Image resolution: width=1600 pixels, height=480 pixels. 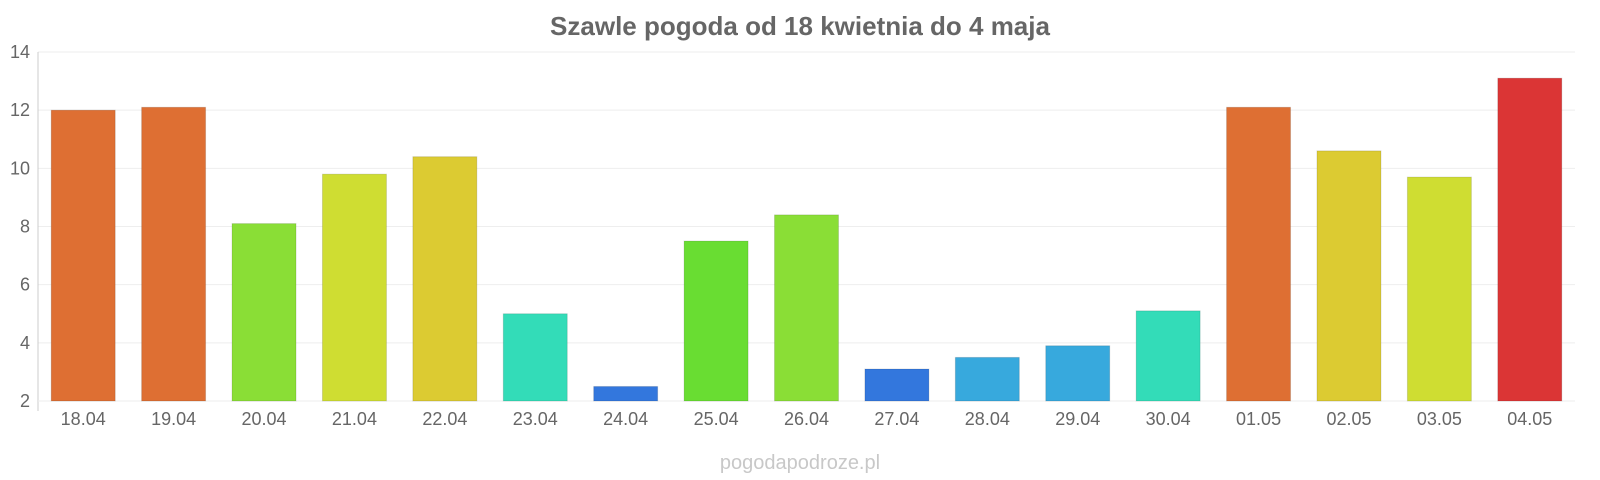 I want to click on bar-26.04, so click(x=806, y=308).